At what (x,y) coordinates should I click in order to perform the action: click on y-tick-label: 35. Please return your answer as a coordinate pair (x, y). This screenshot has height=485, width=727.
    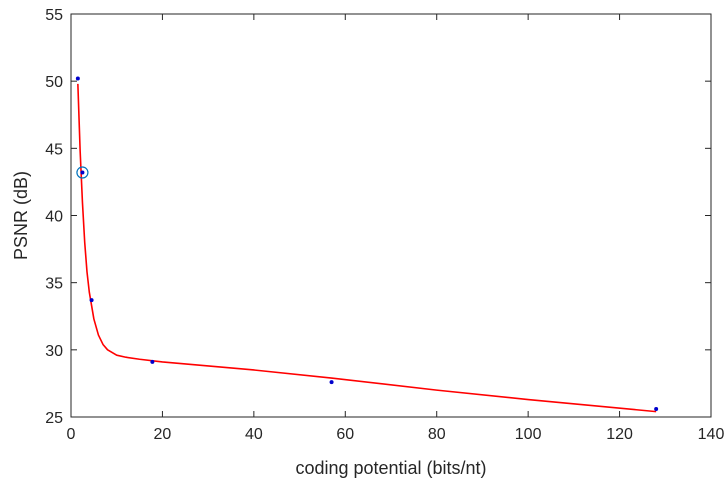
    Looking at the image, I should click on (54, 284).